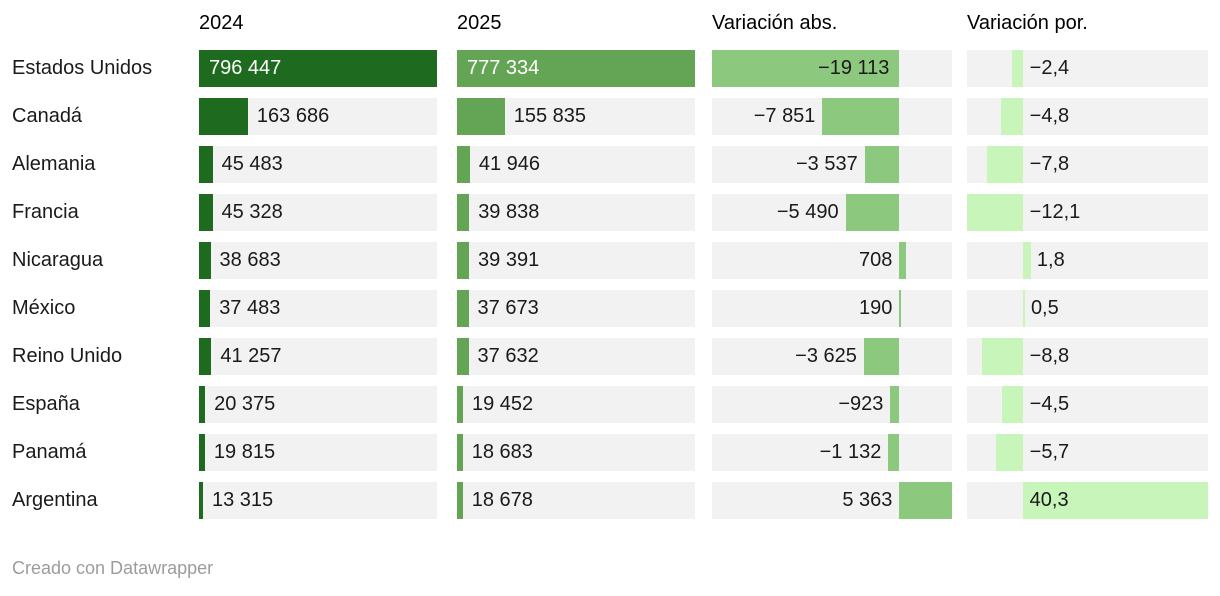 The image size is (1220, 596). What do you see at coordinates (293, 116) in the screenshot?
I see `value-2024: 163 686` at bounding box center [293, 116].